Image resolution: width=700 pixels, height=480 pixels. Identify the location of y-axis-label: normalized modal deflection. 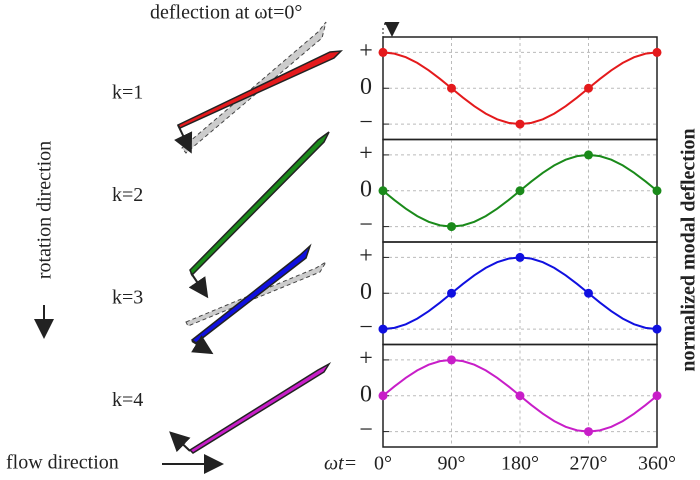
(689, 249).